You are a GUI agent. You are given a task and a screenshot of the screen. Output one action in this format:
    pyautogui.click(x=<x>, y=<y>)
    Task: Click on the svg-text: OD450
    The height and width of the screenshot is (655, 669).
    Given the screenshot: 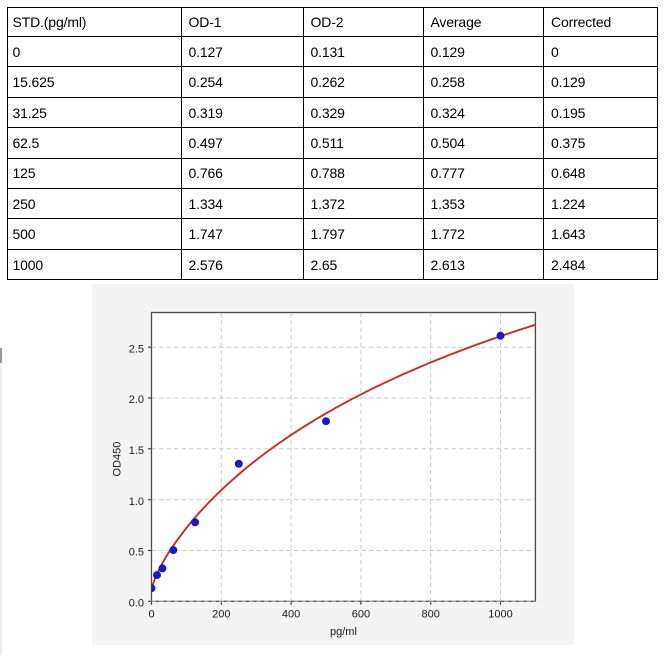 What is the action you would take?
    pyautogui.click(x=118, y=459)
    